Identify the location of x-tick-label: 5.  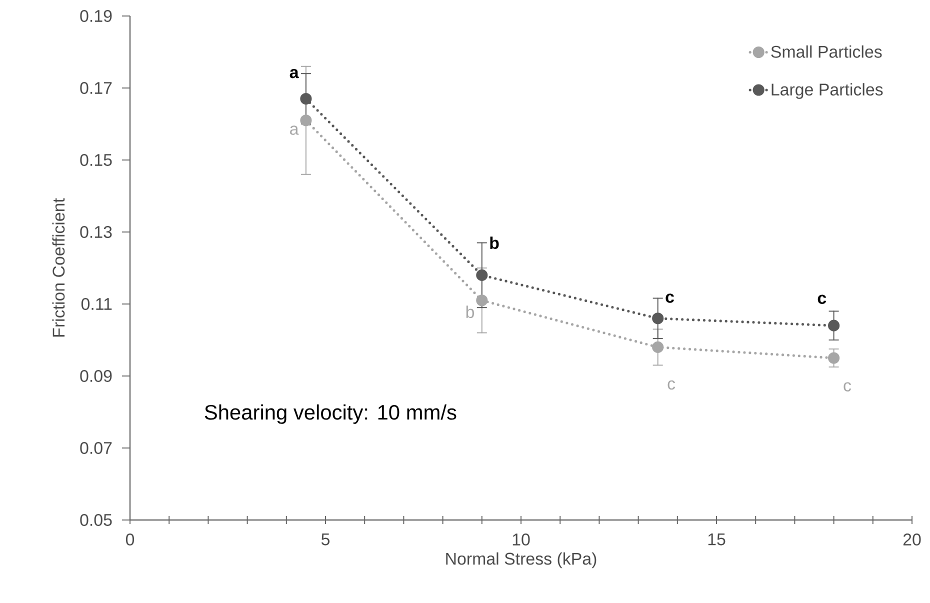
(325, 540).